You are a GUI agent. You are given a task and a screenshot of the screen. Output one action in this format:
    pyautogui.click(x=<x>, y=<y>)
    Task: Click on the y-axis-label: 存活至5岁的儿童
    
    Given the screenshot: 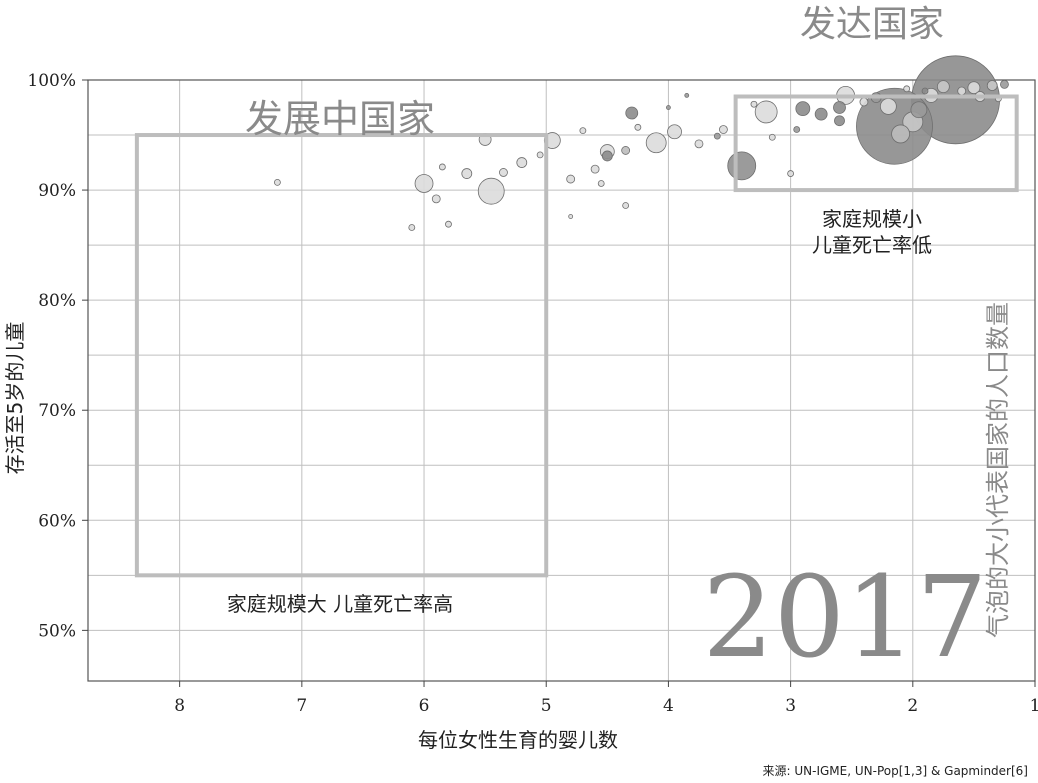 What is the action you would take?
    pyautogui.click(x=15, y=398)
    